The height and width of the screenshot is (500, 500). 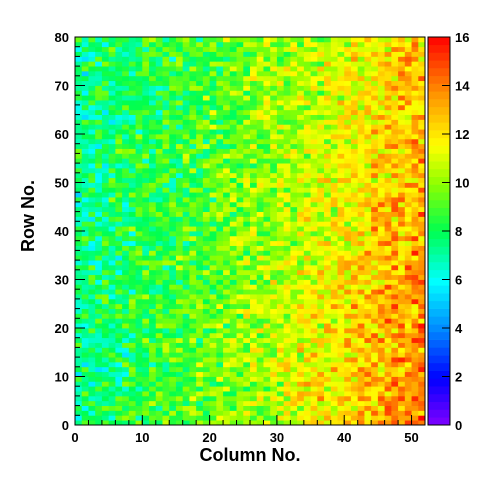 What do you see at coordinates (439, 421) in the screenshot?
I see `colorbar-segment` at bounding box center [439, 421].